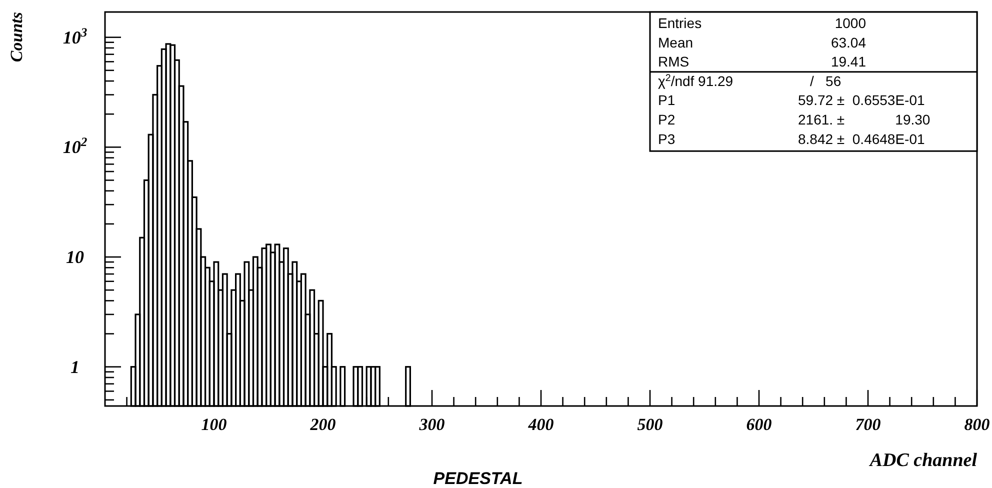 The image size is (992, 488). What do you see at coordinates (432, 424) in the screenshot?
I see `x-tick-label: 300` at bounding box center [432, 424].